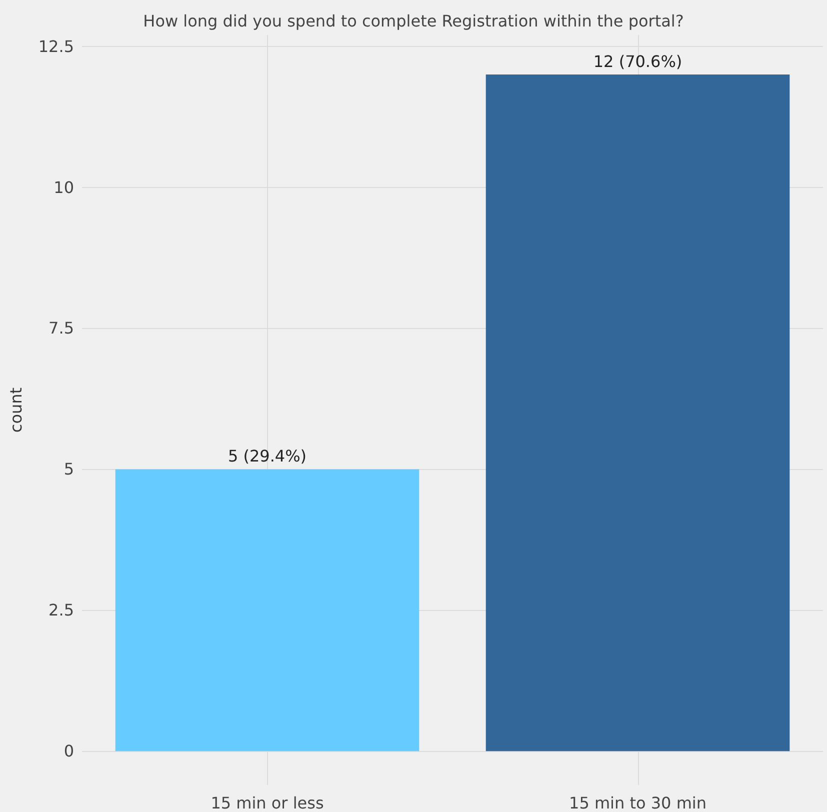  I want to click on x-tick-label: 15 min or less, so click(267, 803).